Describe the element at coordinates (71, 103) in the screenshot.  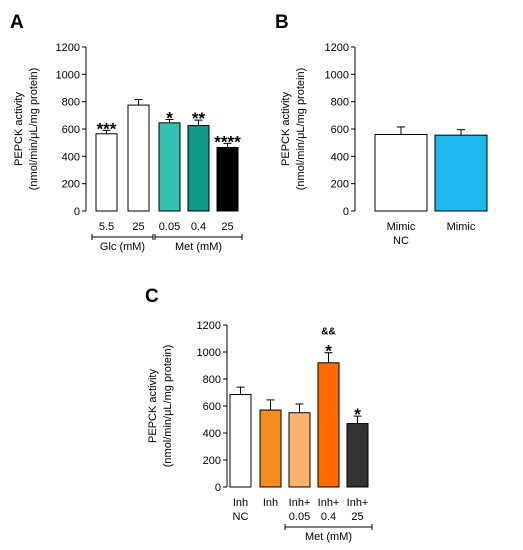
I see `panel-a-y-tick-label-4: 800` at that location.